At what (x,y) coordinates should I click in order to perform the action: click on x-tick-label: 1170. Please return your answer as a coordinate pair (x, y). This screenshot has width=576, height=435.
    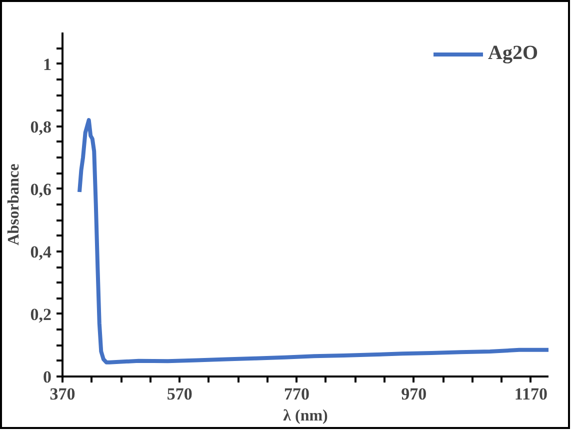
    Looking at the image, I should click on (531, 394).